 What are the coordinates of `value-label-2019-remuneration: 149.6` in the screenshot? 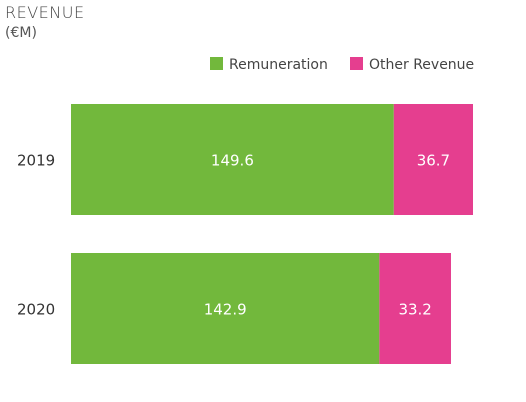 It's located at (232, 161).